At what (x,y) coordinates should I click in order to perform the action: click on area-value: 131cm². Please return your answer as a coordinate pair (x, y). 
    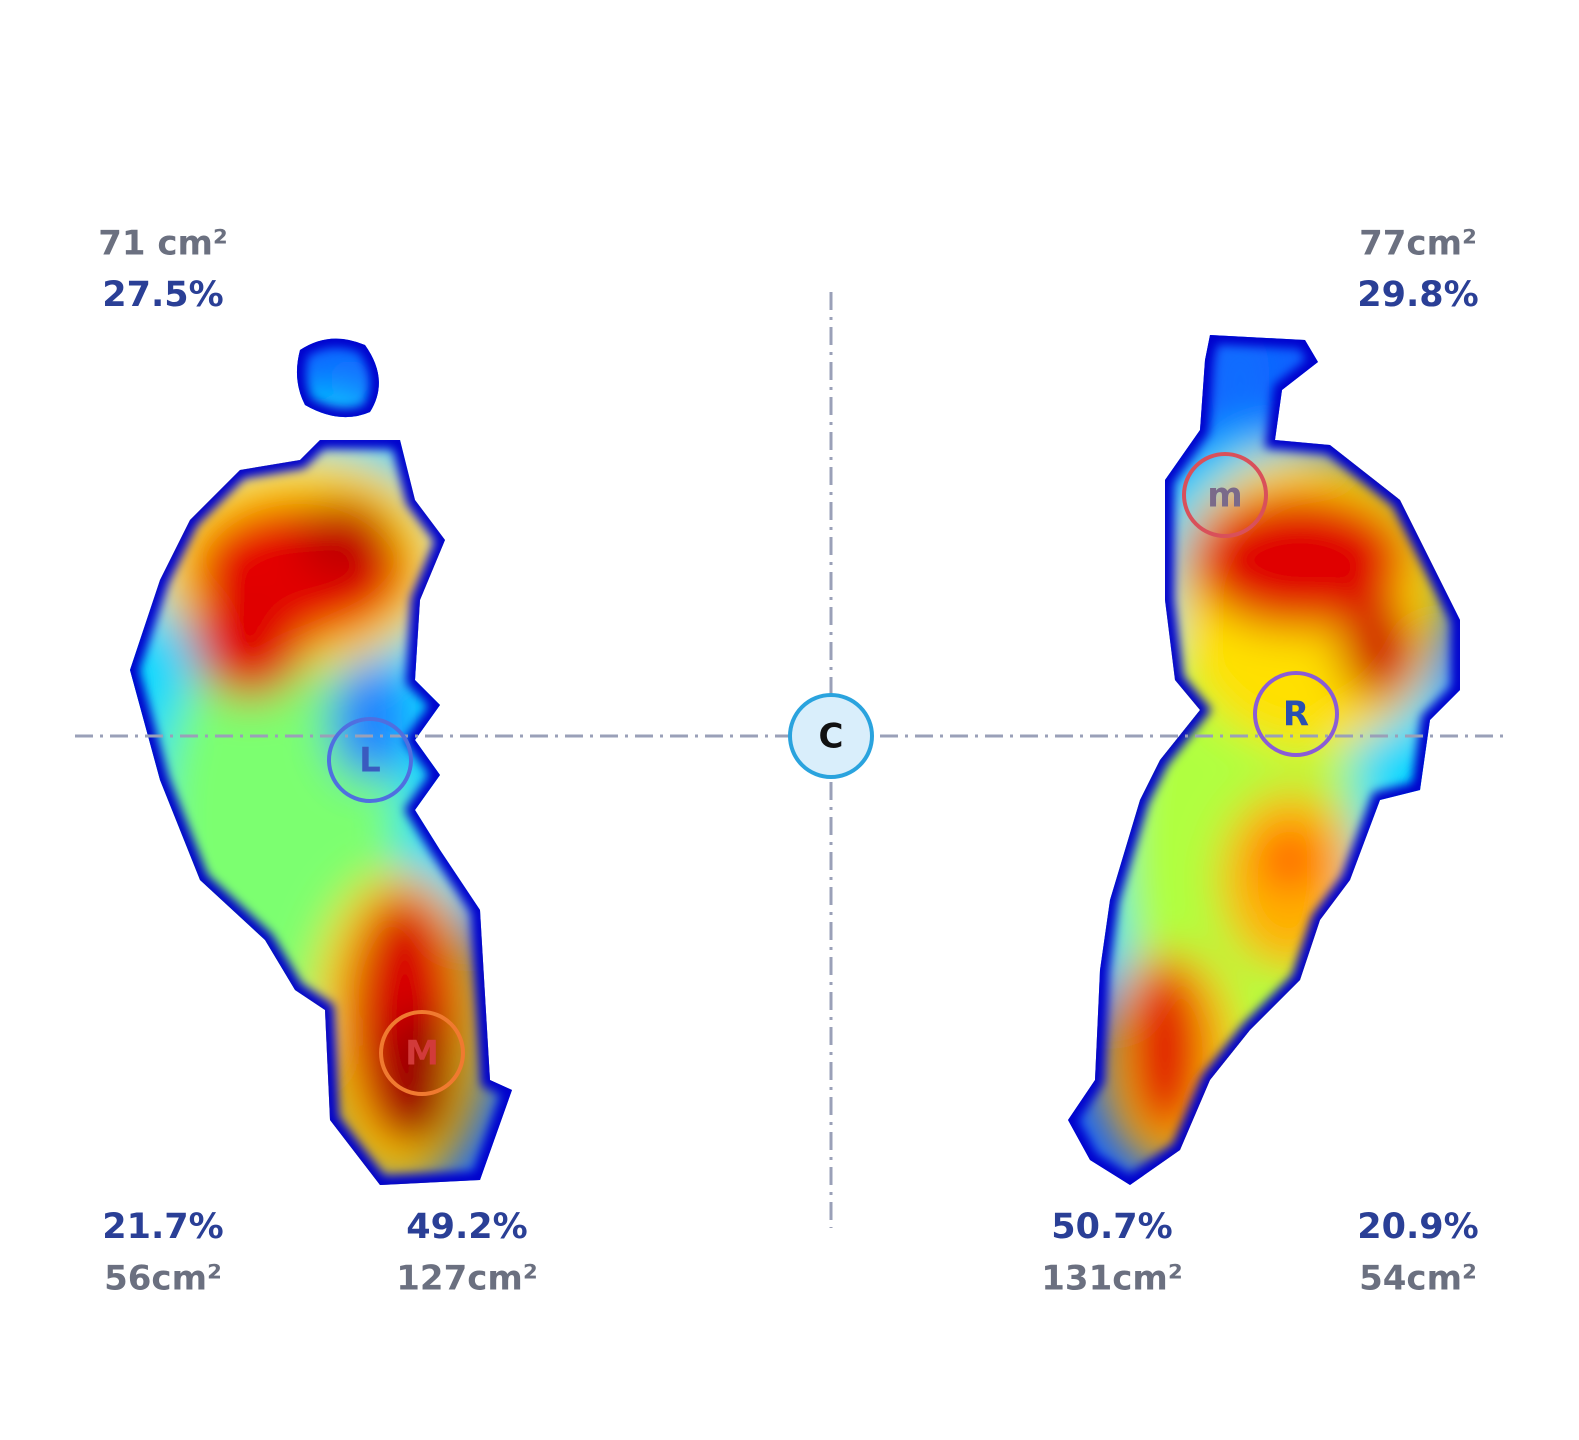
    Looking at the image, I should click on (1111, 1279).